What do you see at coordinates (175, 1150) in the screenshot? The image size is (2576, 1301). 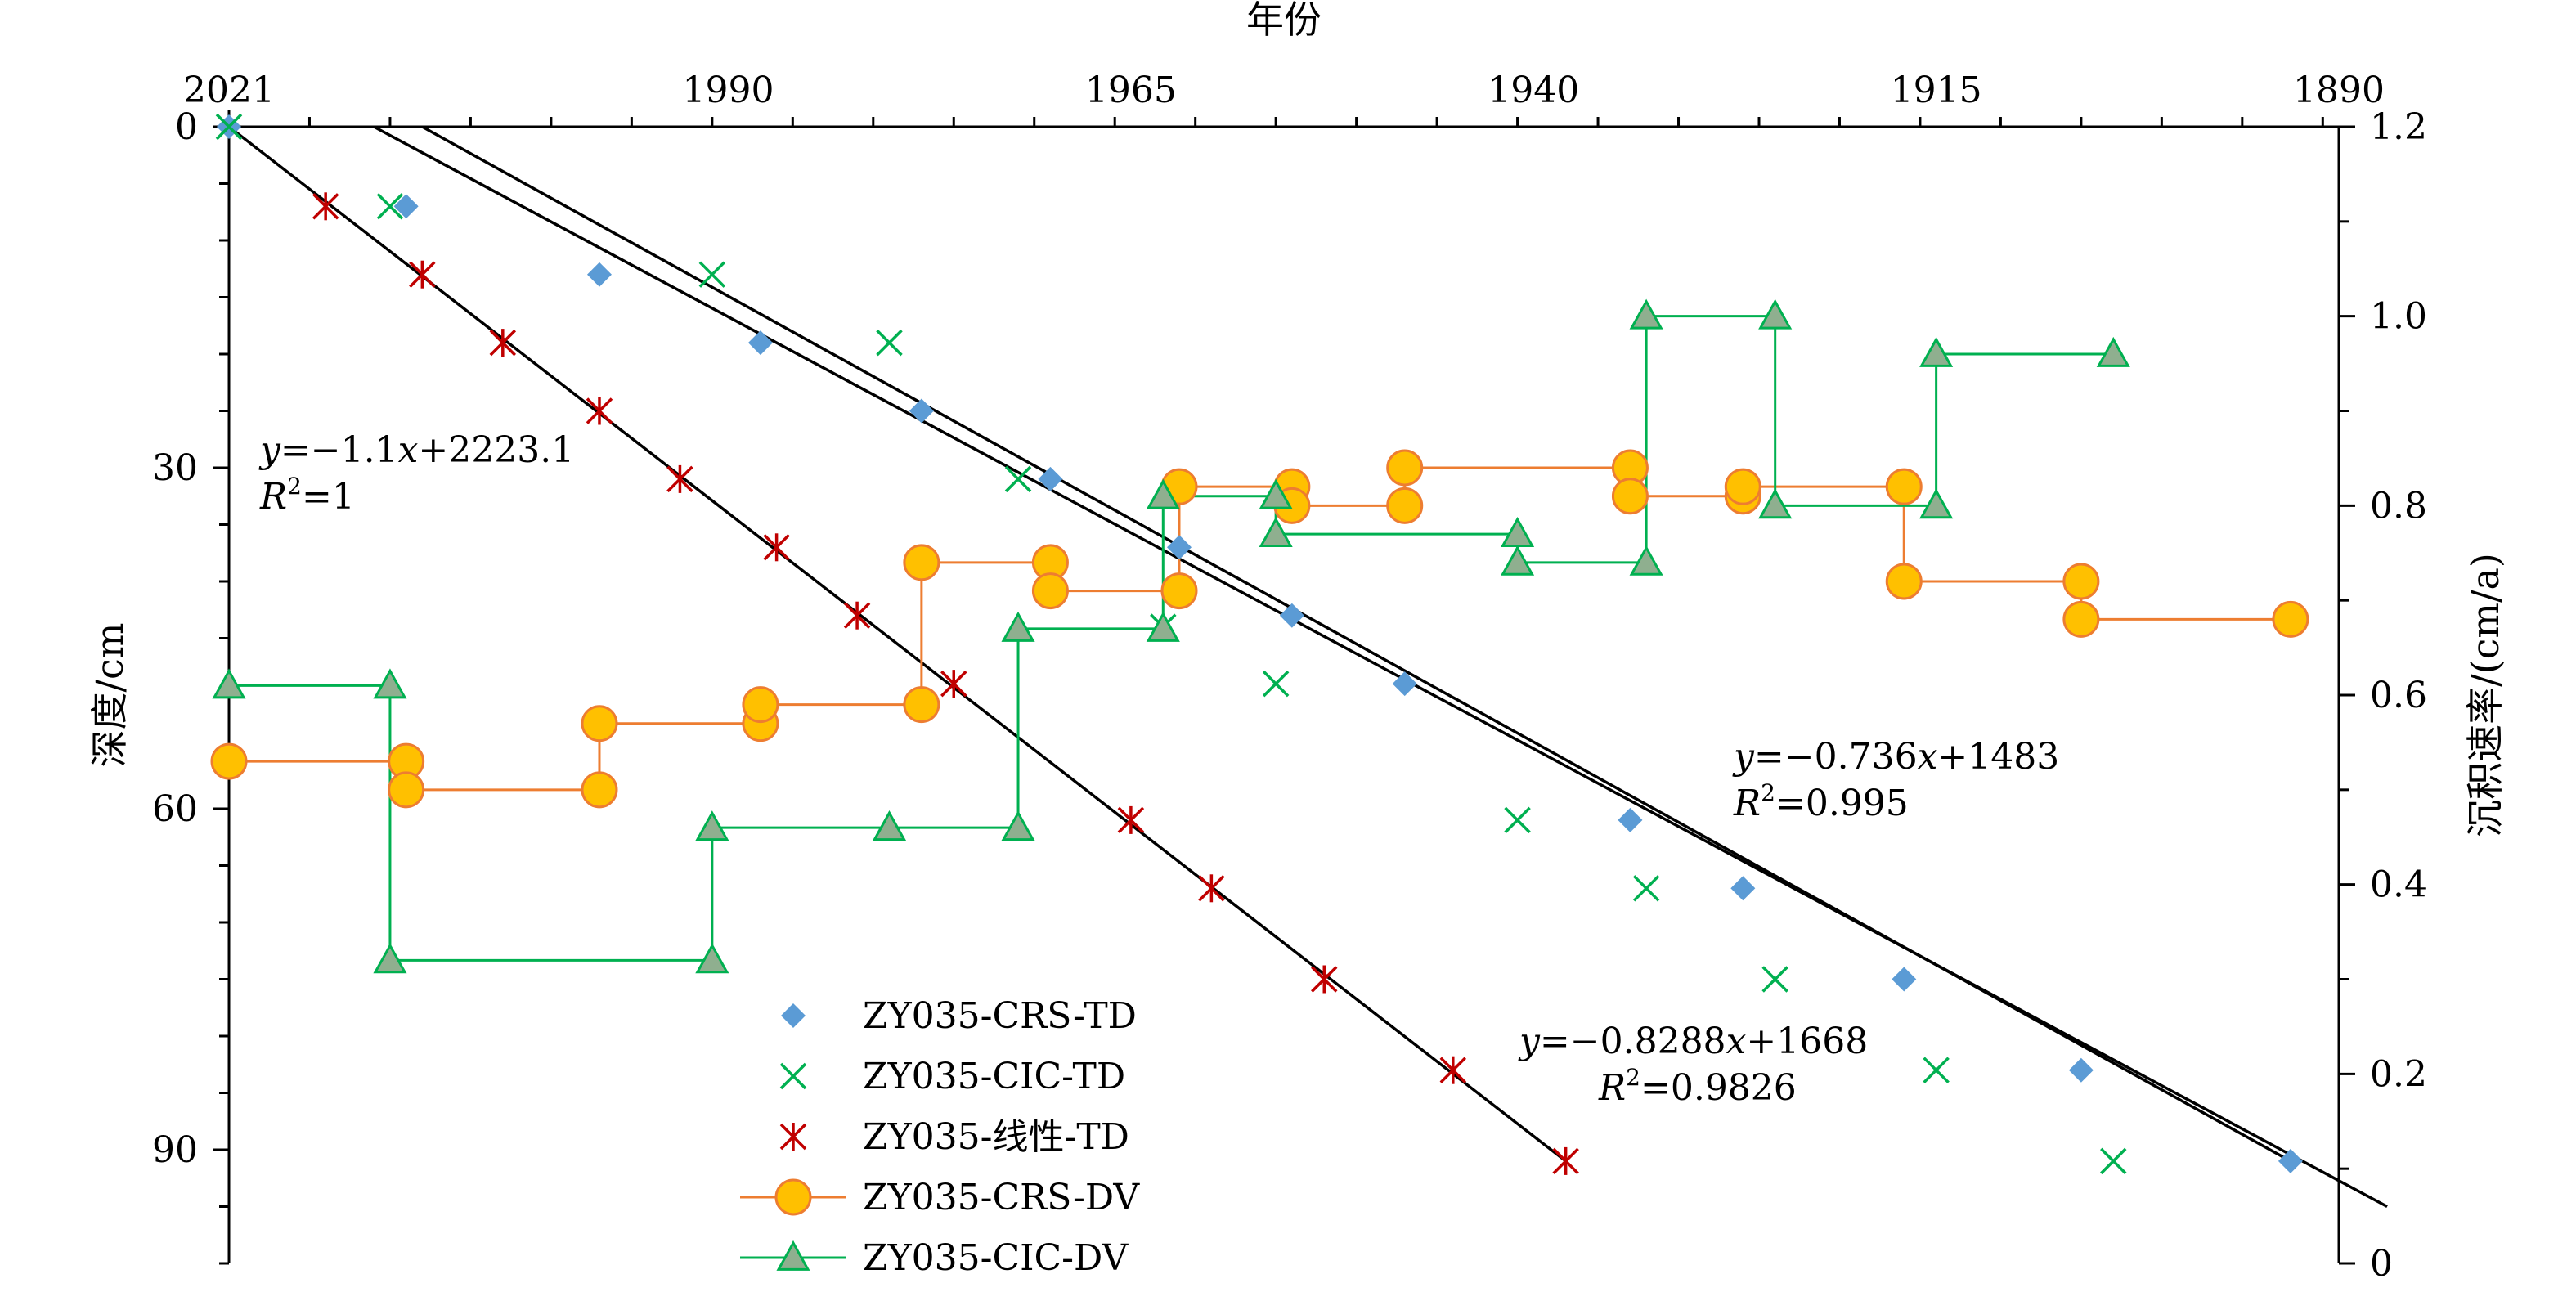 I see `y-left-tick-label: 90` at bounding box center [175, 1150].